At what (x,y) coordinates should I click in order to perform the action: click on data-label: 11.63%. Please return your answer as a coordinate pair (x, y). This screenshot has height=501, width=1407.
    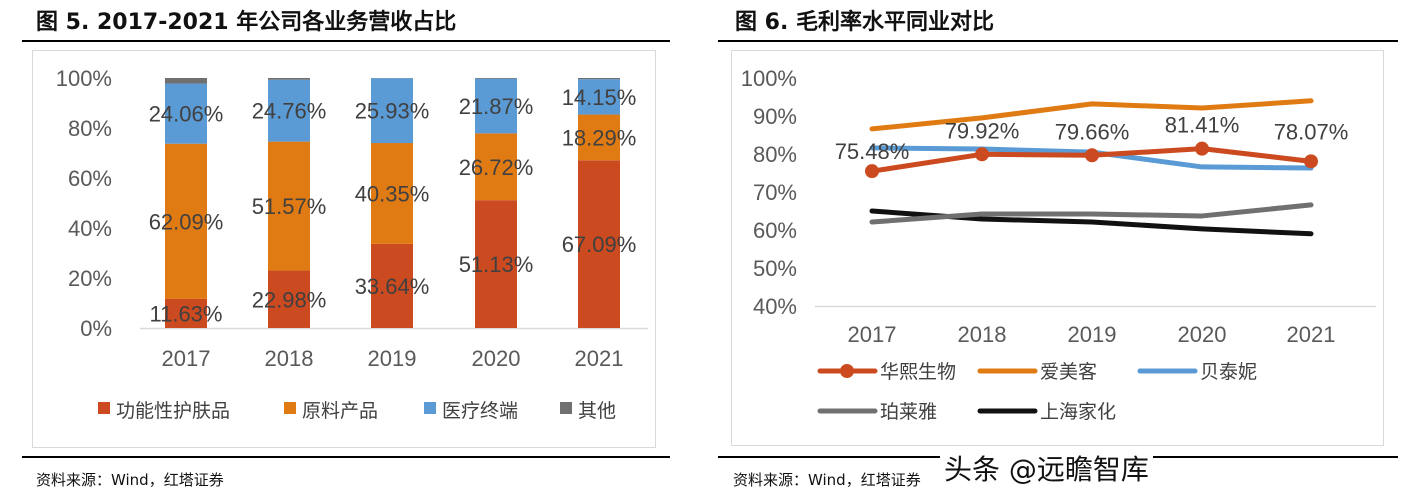
    Looking at the image, I should click on (186, 313).